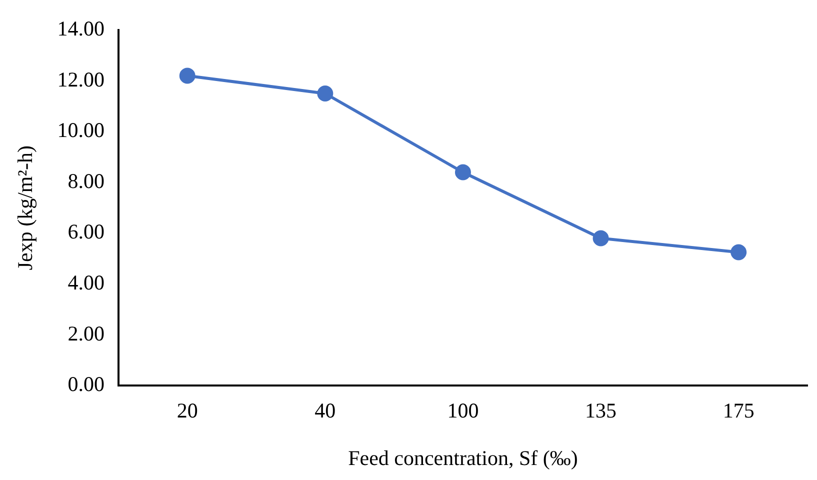 The image size is (817, 480). What do you see at coordinates (738, 410) in the screenshot?
I see `x-tick-label: 175` at bounding box center [738, 410].